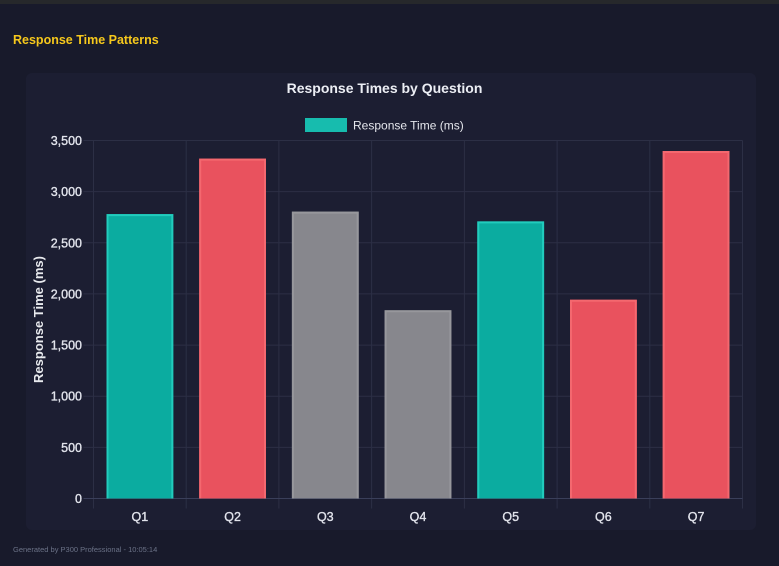 The height and width of the screenshot is (566, 779). I want to click on svg-text: Q7, so click(696, 517).